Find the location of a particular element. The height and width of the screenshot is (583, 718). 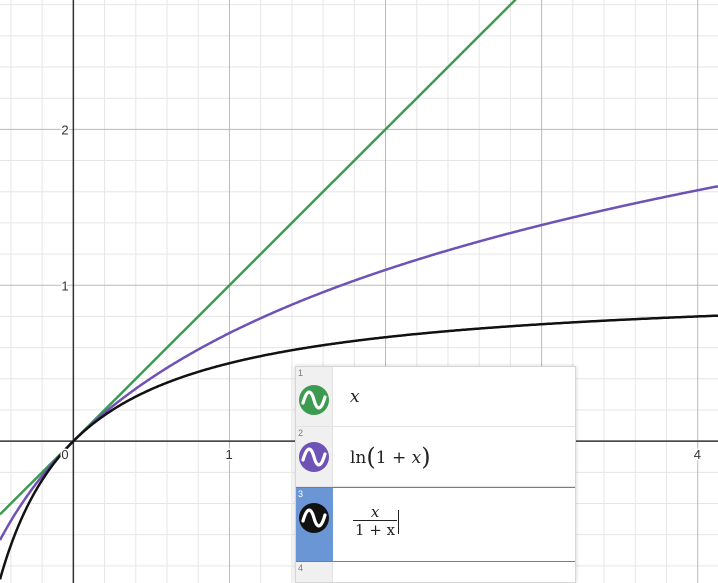

y-tick-label: 1 is located at coordinates (64, 285).